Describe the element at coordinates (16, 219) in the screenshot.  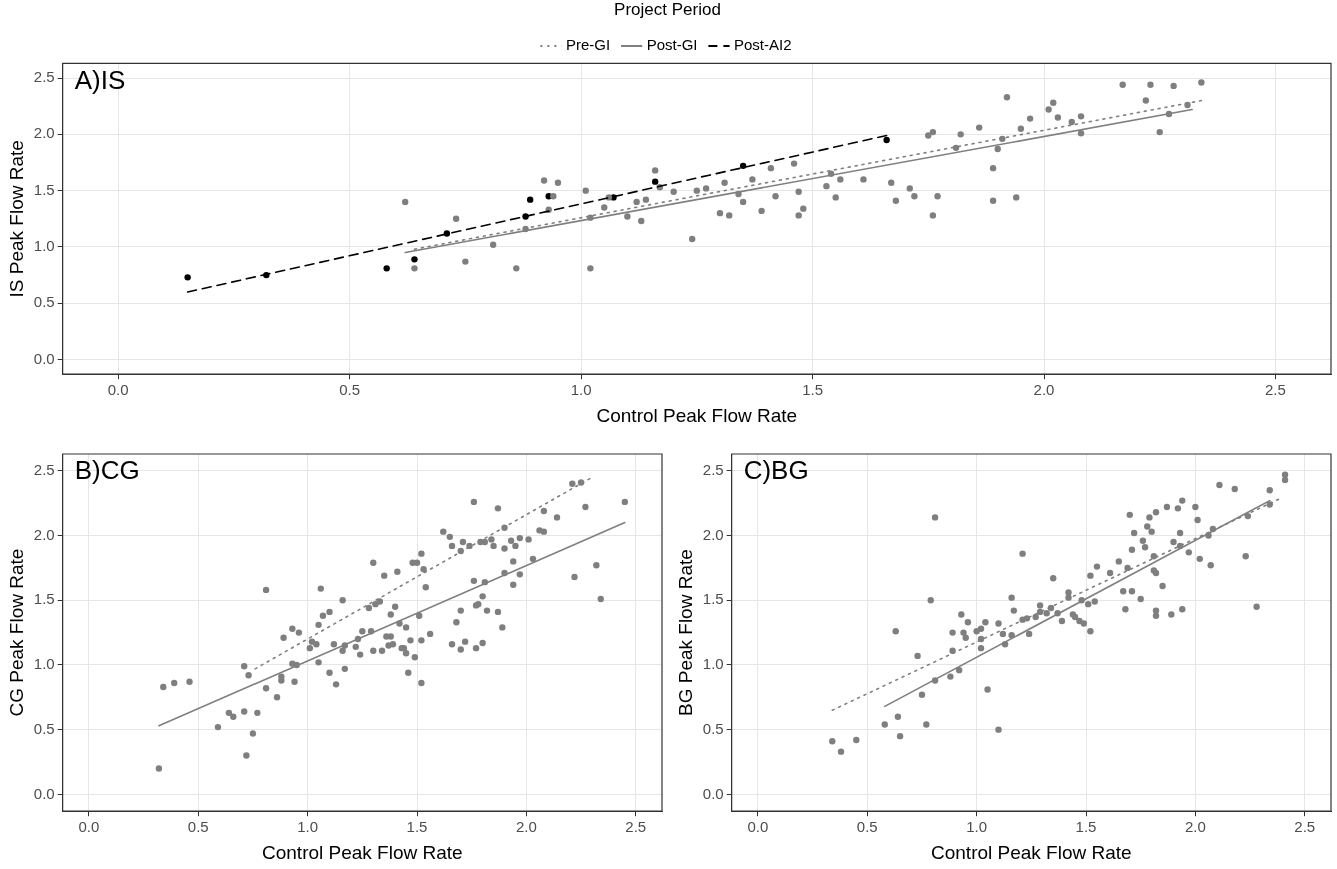
I see `y-axis-title: IS Peak Flow Rate` at that location.